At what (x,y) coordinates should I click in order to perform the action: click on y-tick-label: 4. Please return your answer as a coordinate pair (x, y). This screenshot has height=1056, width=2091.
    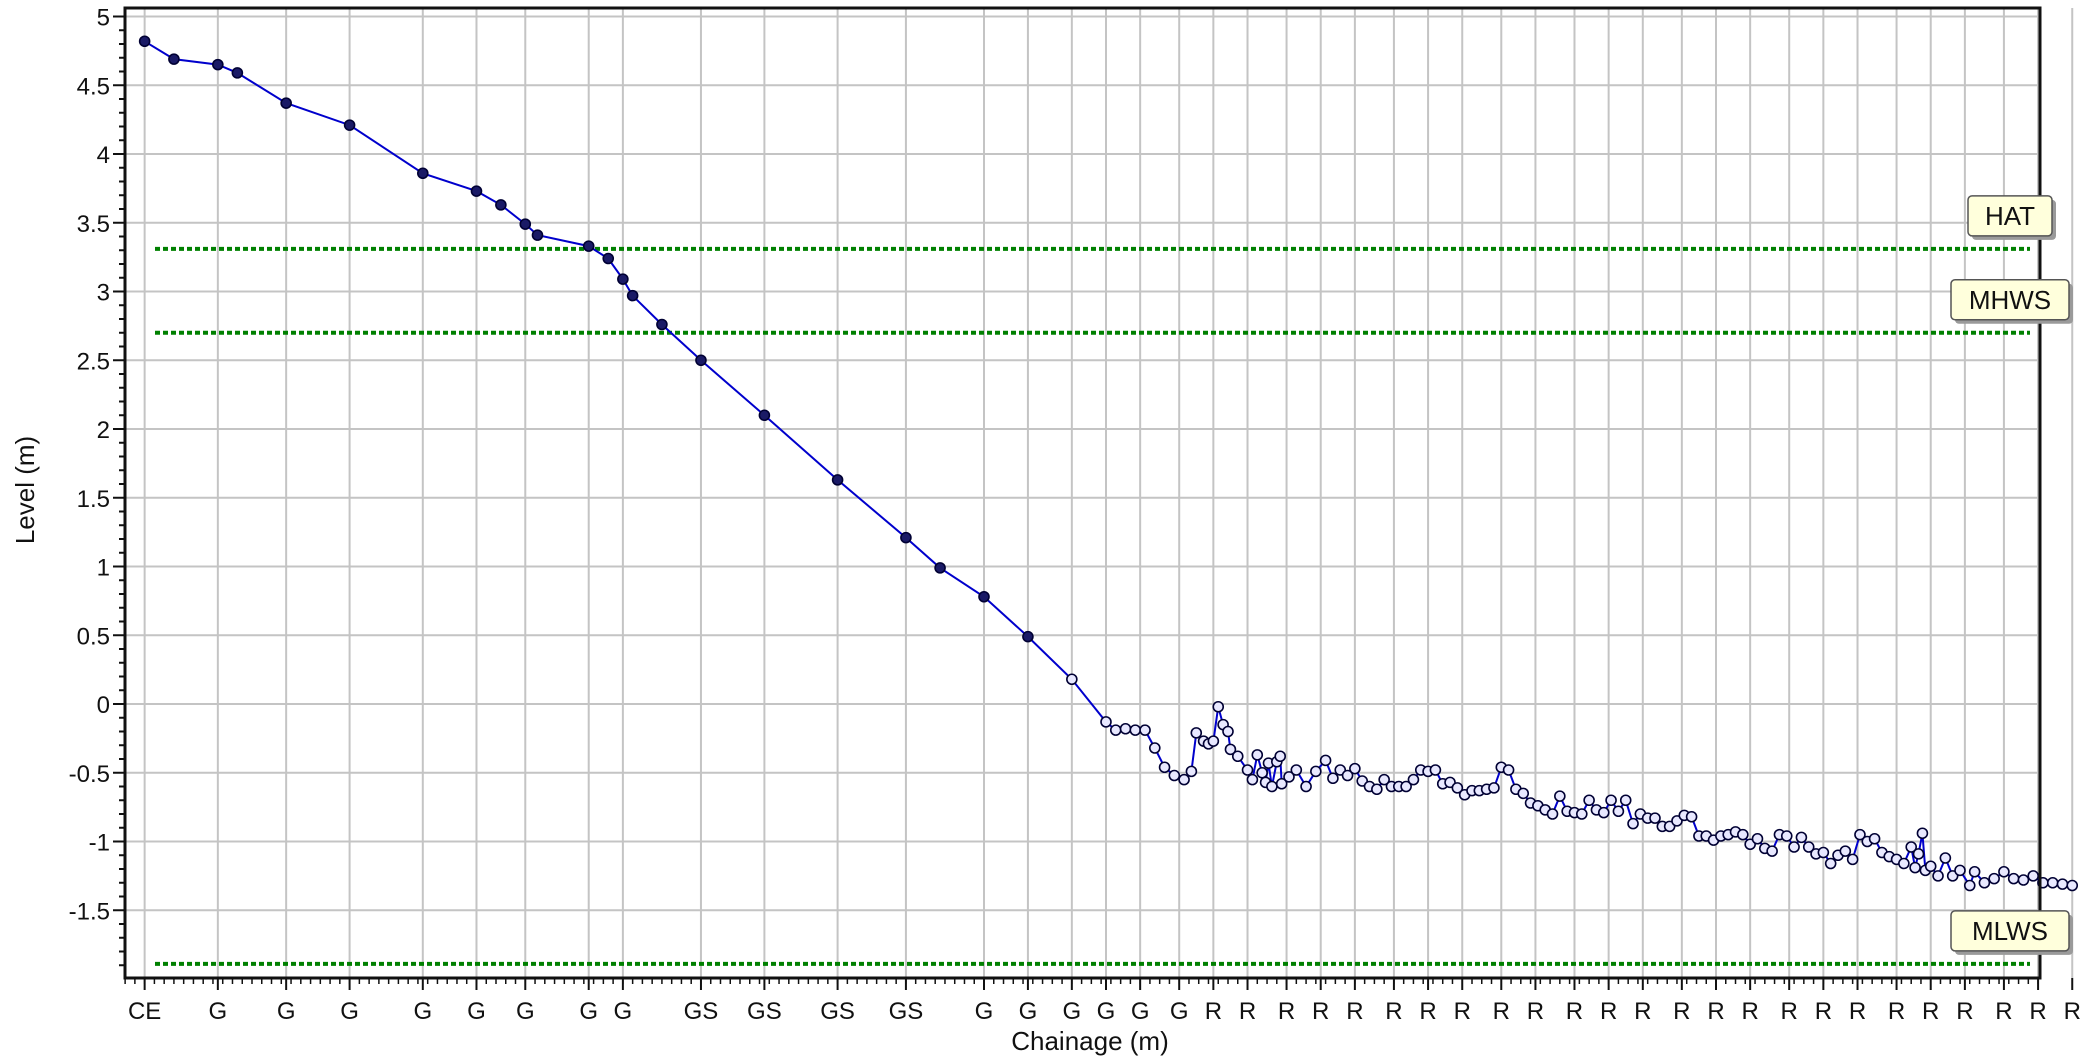
    Looking at the image, I should click on (103, 155).